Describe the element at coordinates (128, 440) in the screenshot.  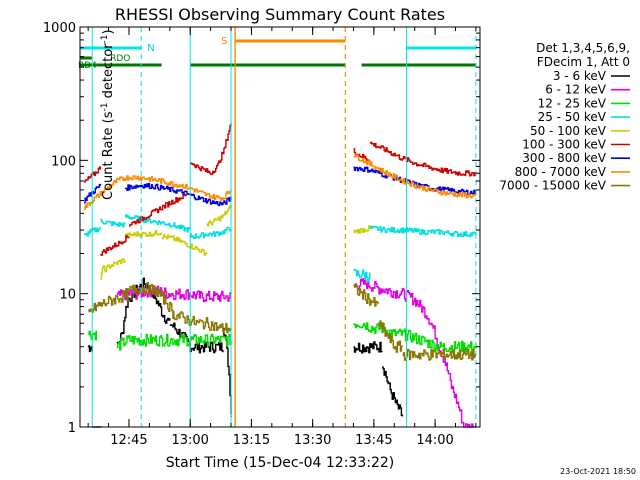
I see `x-tick-label-0: 12:45` at that location.